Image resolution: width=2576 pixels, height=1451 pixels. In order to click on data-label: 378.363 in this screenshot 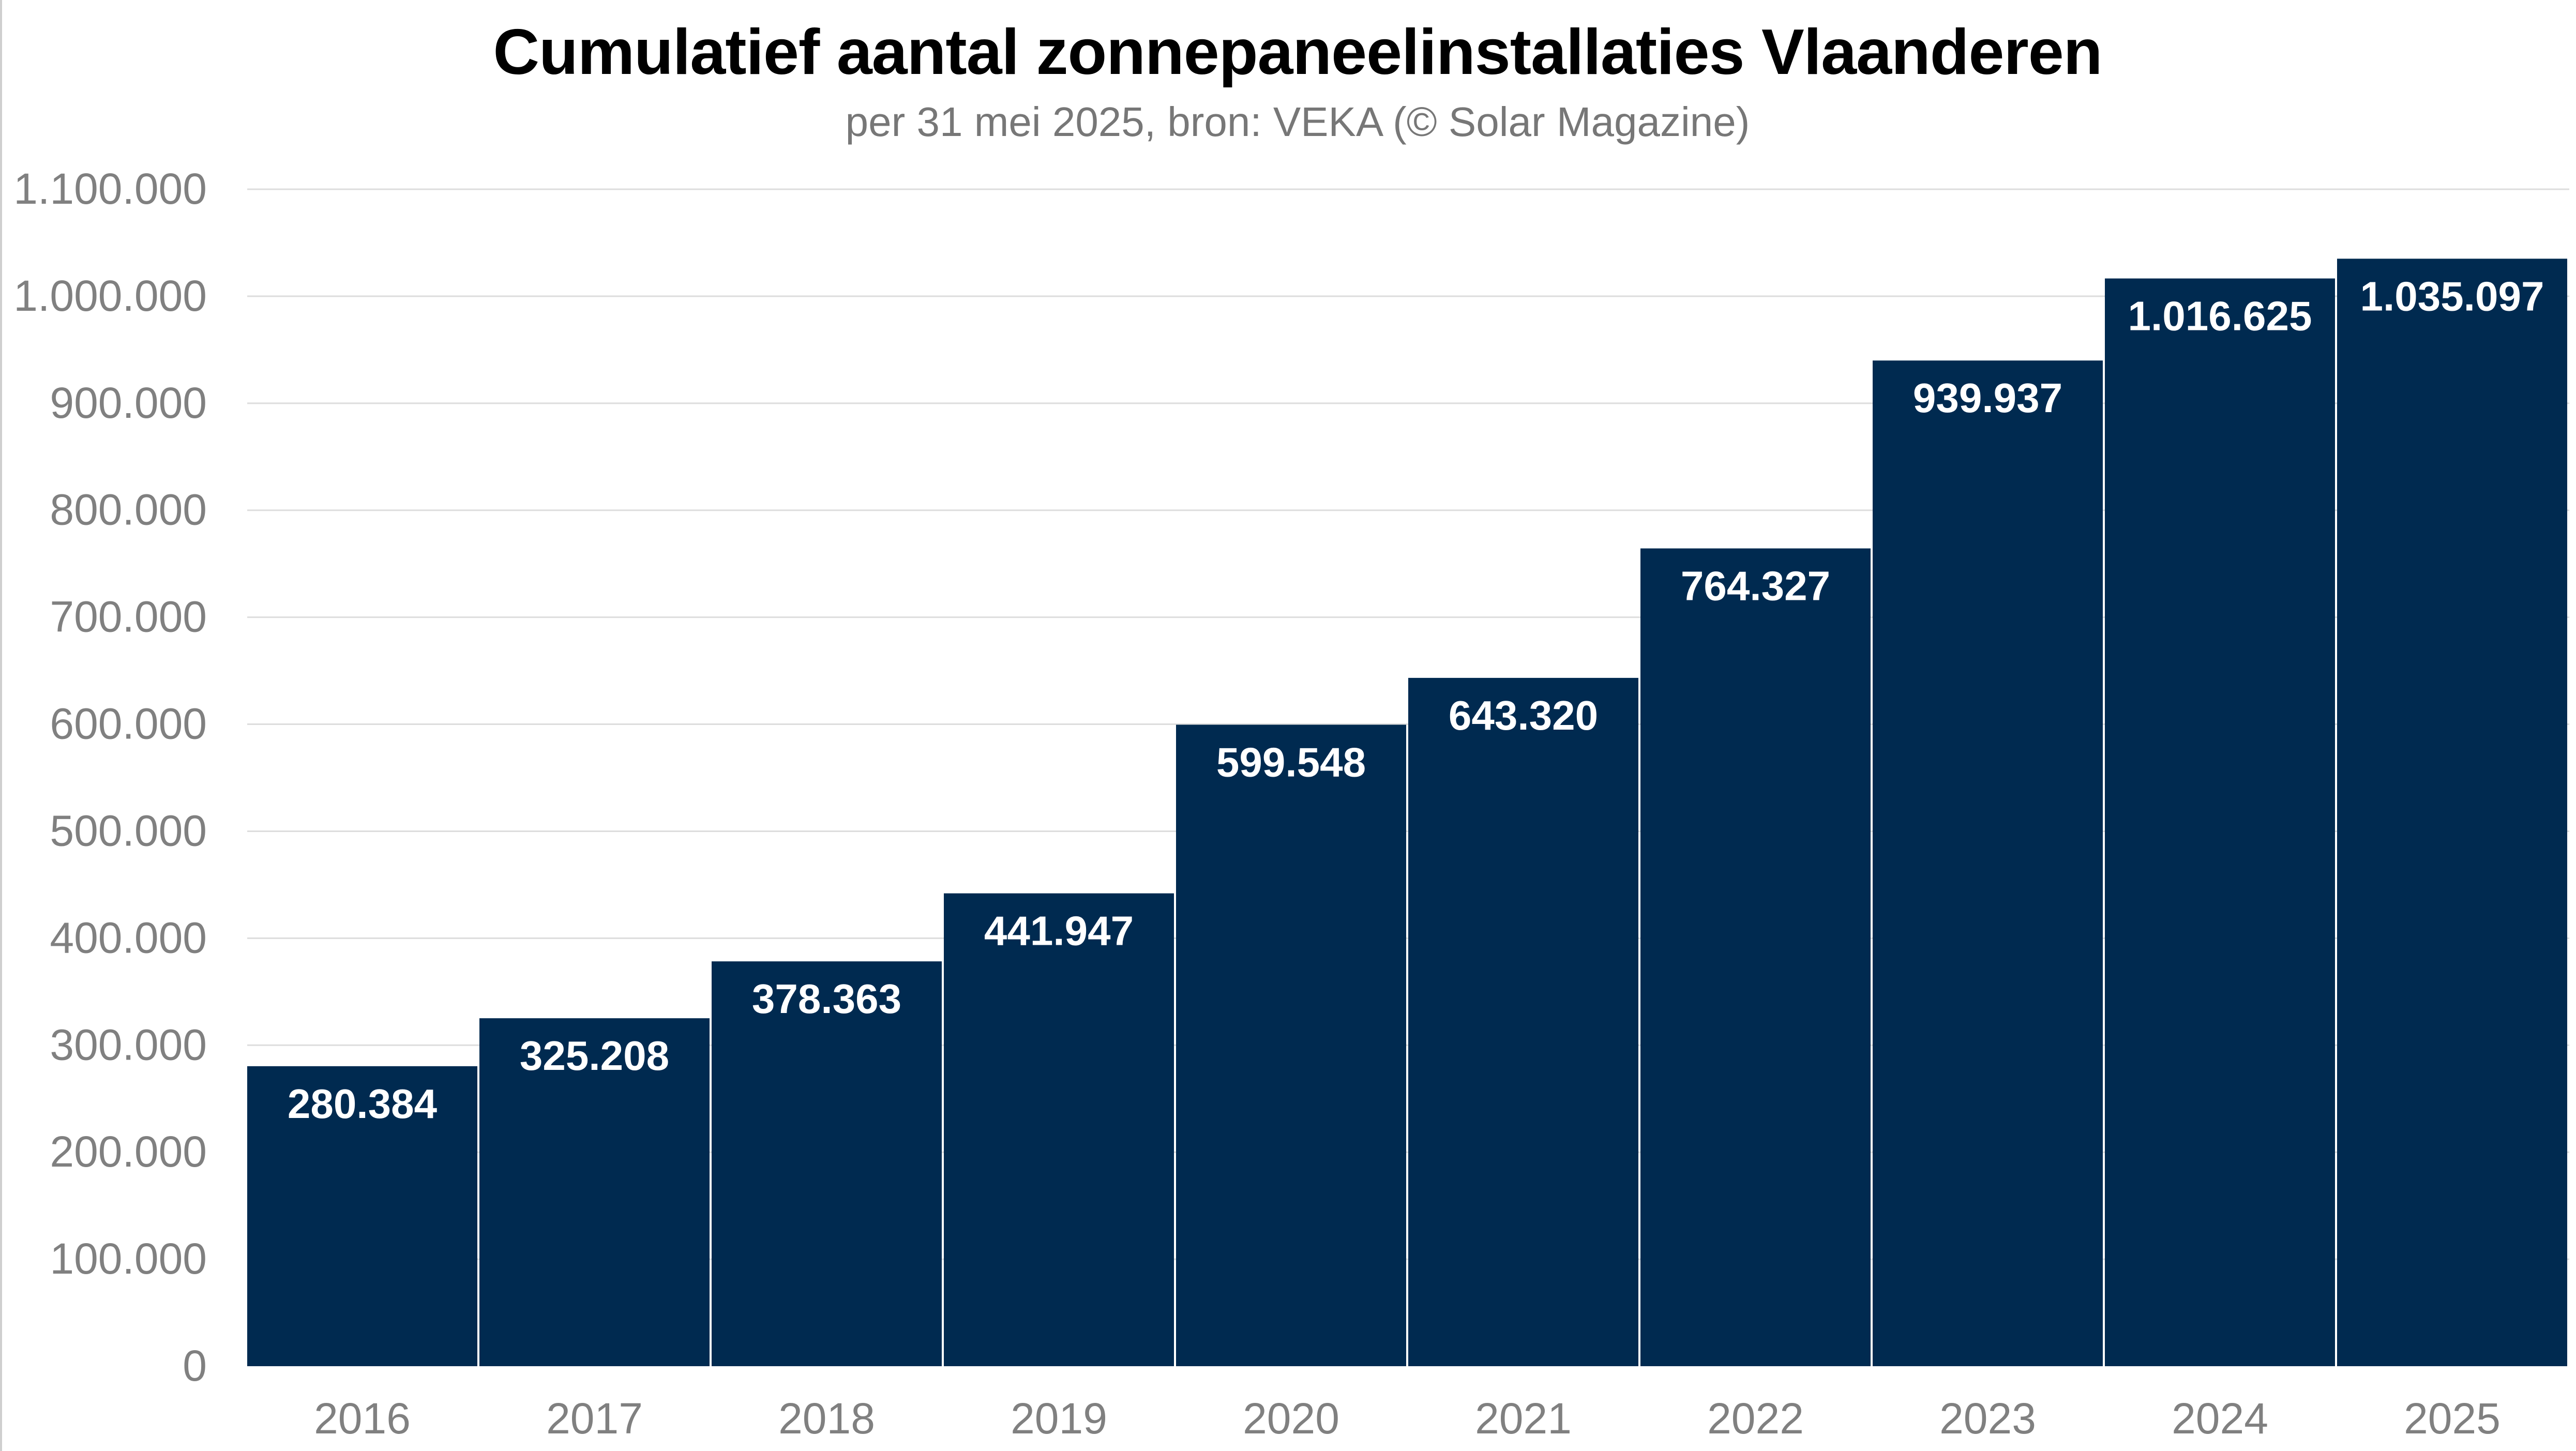, I will do `click(826, 999)`.